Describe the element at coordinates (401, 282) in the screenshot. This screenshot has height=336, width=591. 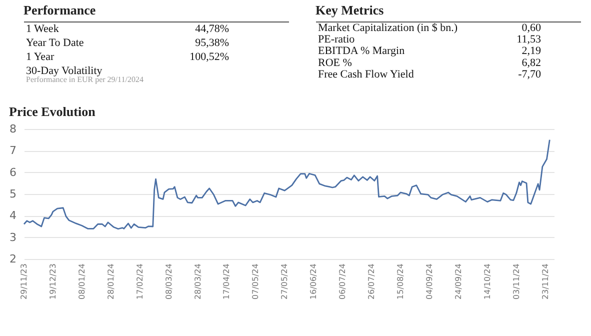
I see `x-tick-label: 15/08/24` at that location.